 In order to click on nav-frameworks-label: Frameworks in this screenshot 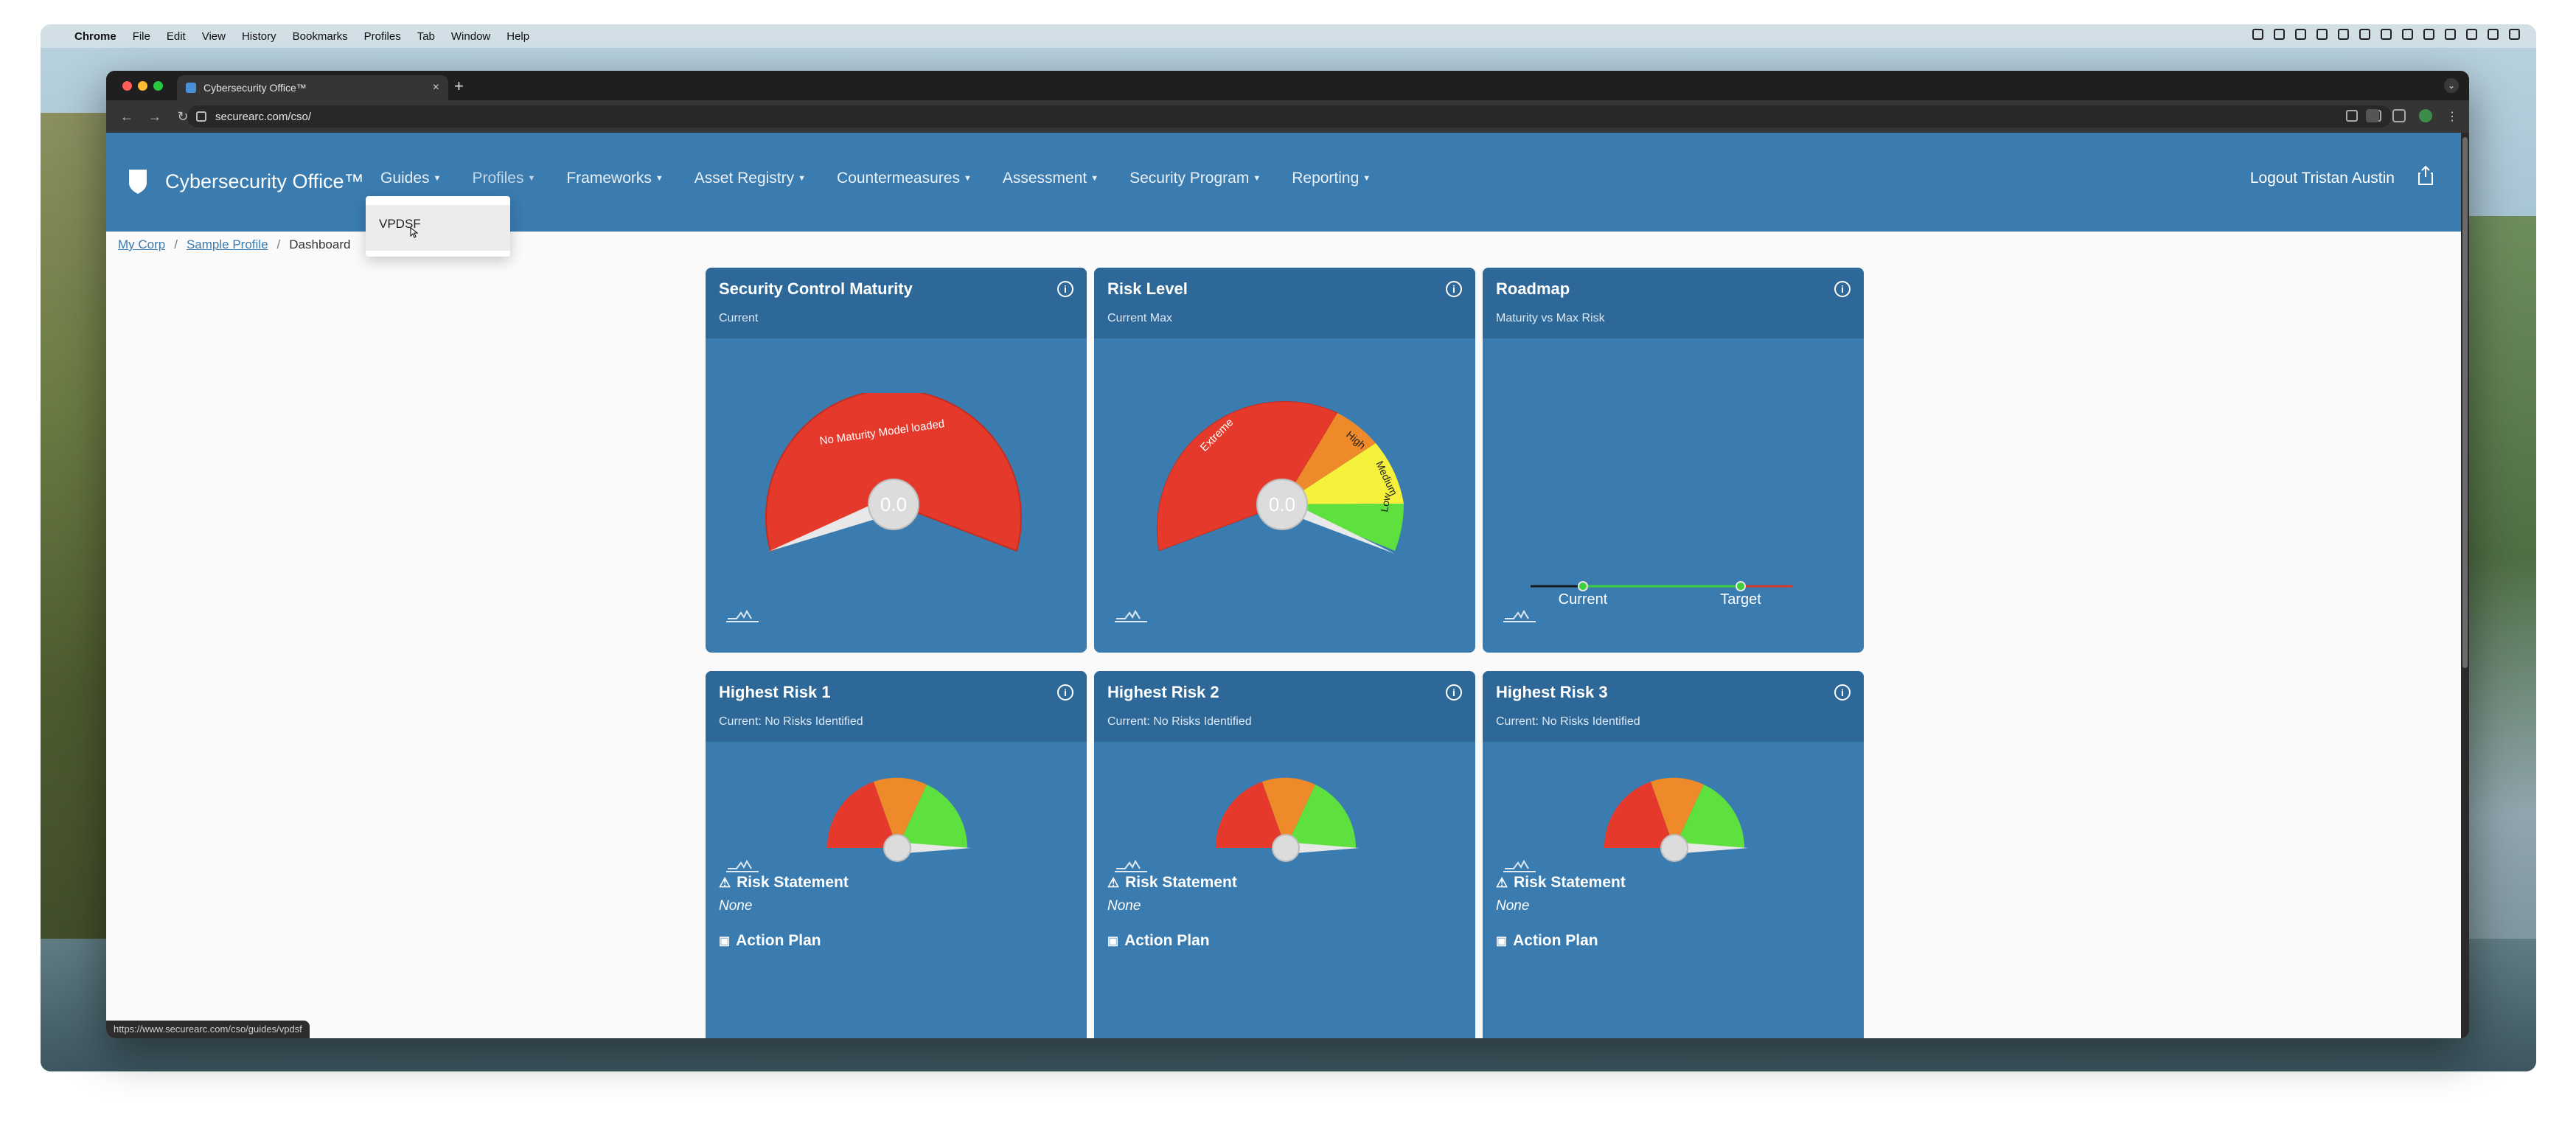, I will do `click(609, 178)`.